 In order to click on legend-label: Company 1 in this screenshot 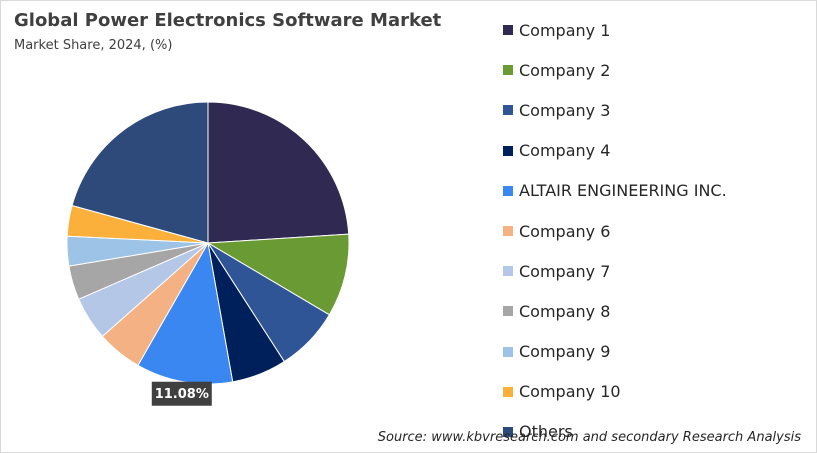, I will do `click(565, 30)`.